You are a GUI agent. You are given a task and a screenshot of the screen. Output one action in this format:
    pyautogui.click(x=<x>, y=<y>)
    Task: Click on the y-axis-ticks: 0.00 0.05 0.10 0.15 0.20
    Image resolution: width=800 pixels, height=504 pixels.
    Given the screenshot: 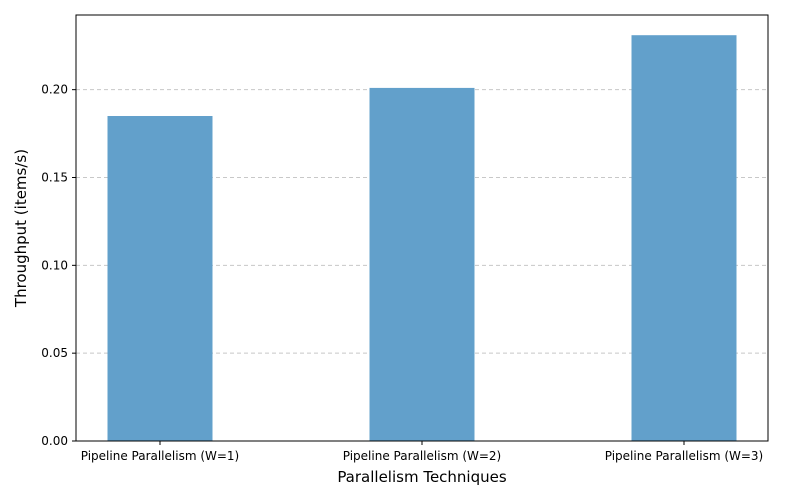 What is the action you would take?
    pyautogui.click(x=58, y=265)
    